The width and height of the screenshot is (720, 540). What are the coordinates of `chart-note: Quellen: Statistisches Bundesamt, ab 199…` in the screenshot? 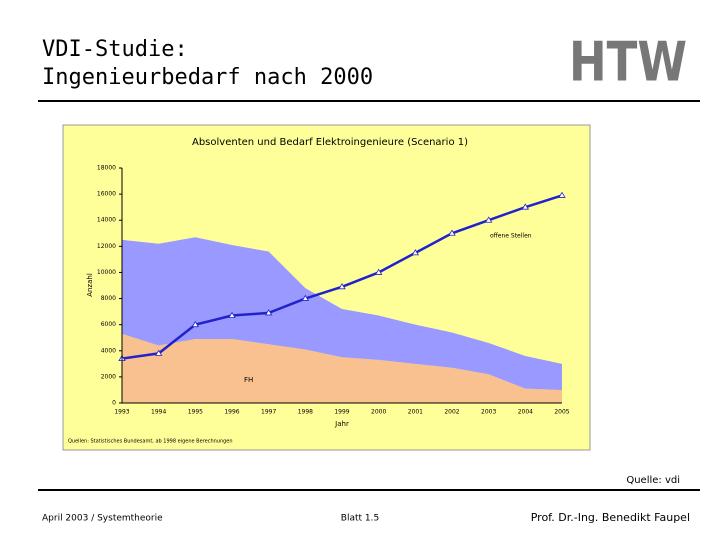 It's located at (150, 442).